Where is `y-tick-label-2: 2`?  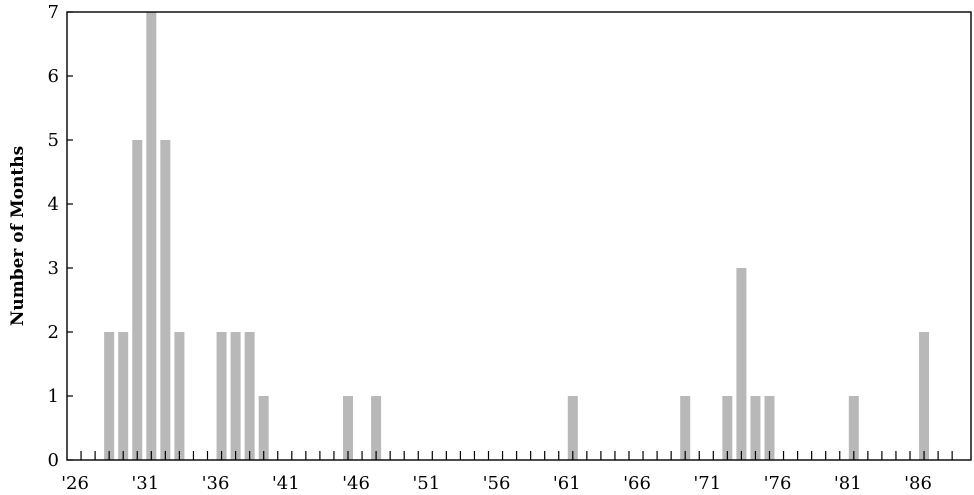 y-tick-label-2: 2 is located at coordinates (53, 332).